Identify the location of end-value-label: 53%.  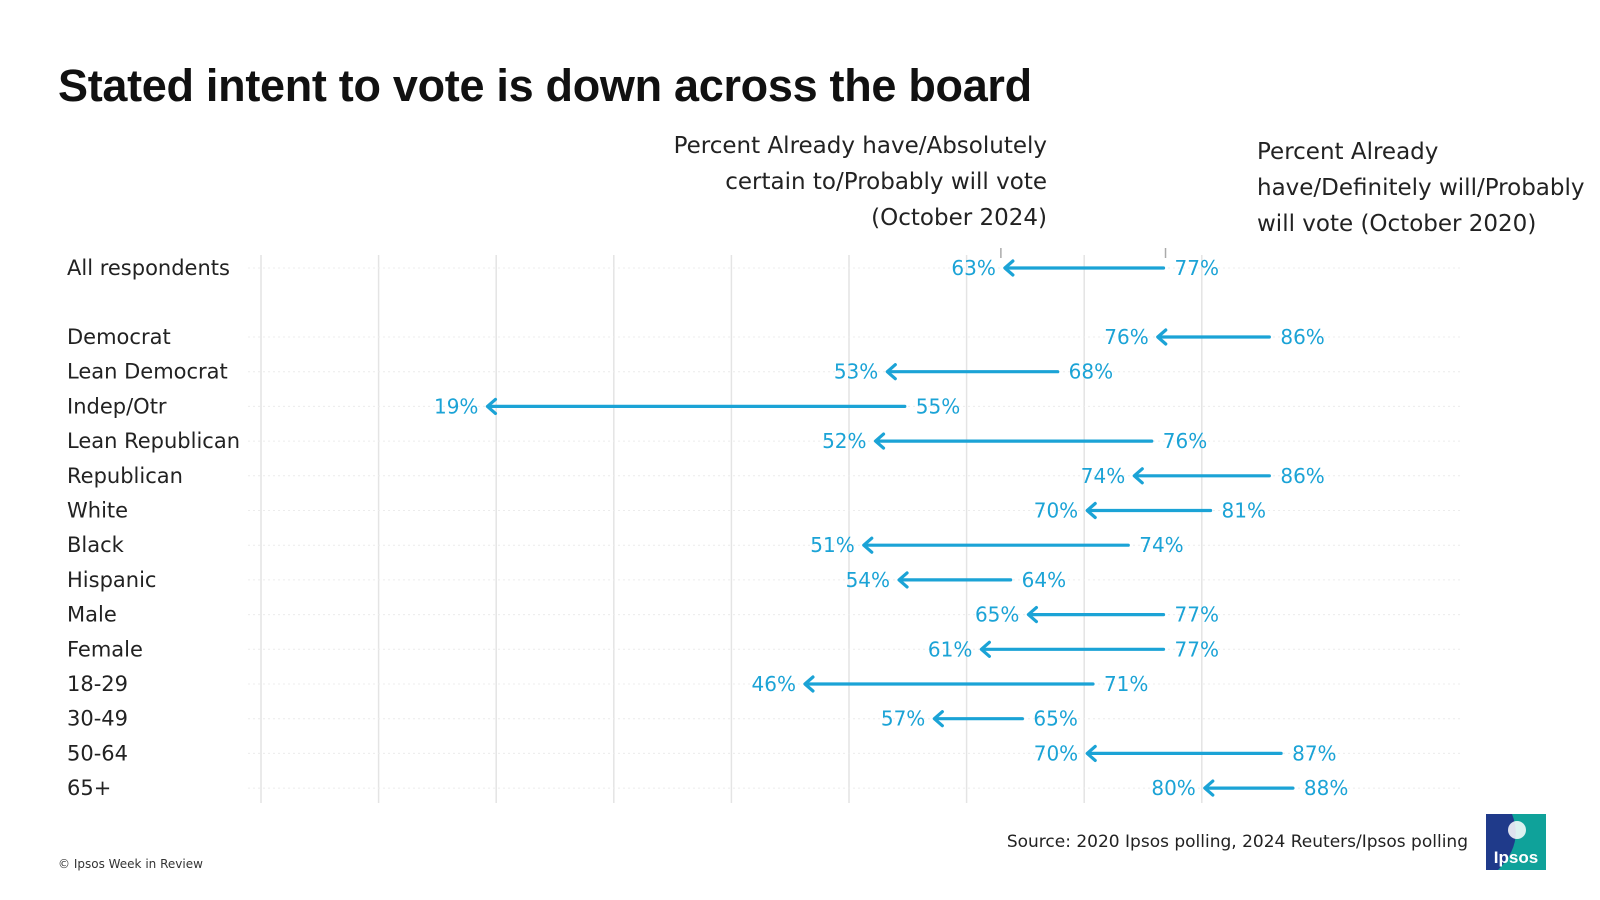
(856, 372).